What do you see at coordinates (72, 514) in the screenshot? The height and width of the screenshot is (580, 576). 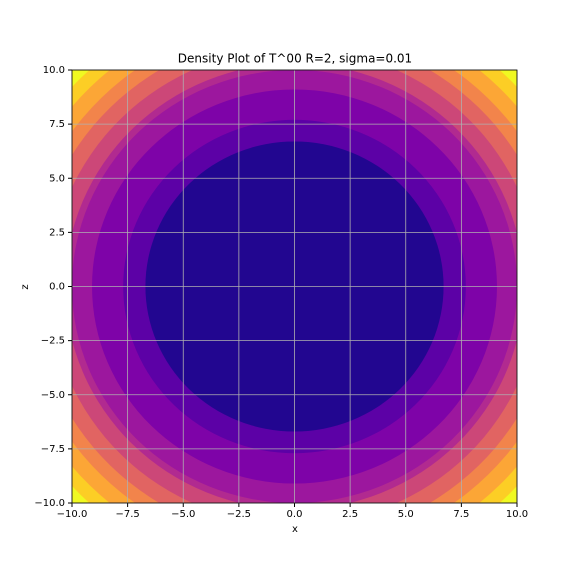 I see `x-tick-label: −10.0` at bounding box center [72, 514].